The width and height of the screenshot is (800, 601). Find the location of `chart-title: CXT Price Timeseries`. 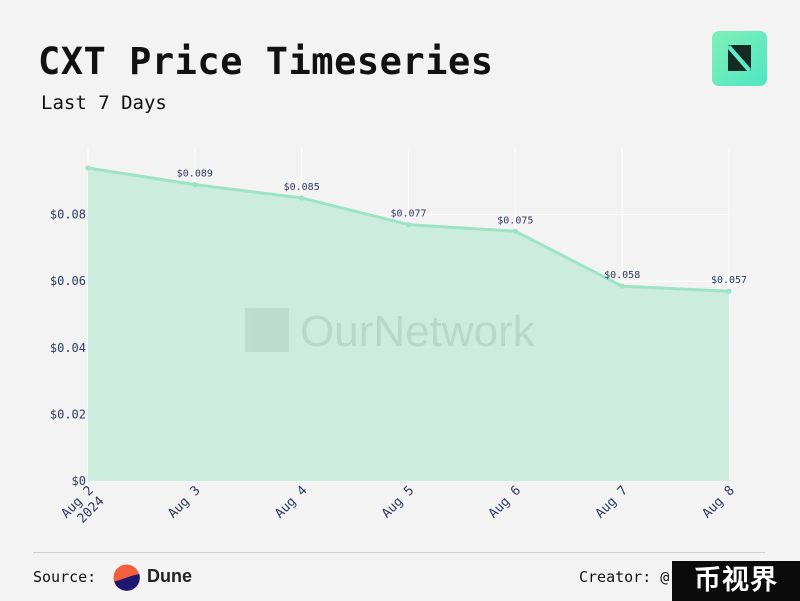

chart-title: CXT Price Timeseries is located at coordinates (266, 61).